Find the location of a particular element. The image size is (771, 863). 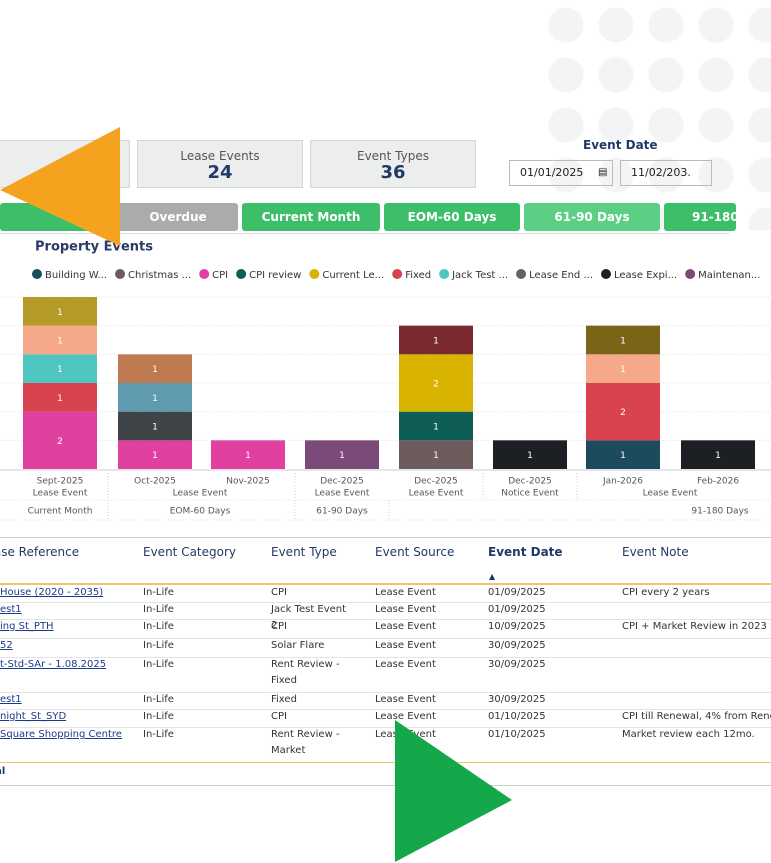

card-label: Lease Events is located at coordinates (220, 156).